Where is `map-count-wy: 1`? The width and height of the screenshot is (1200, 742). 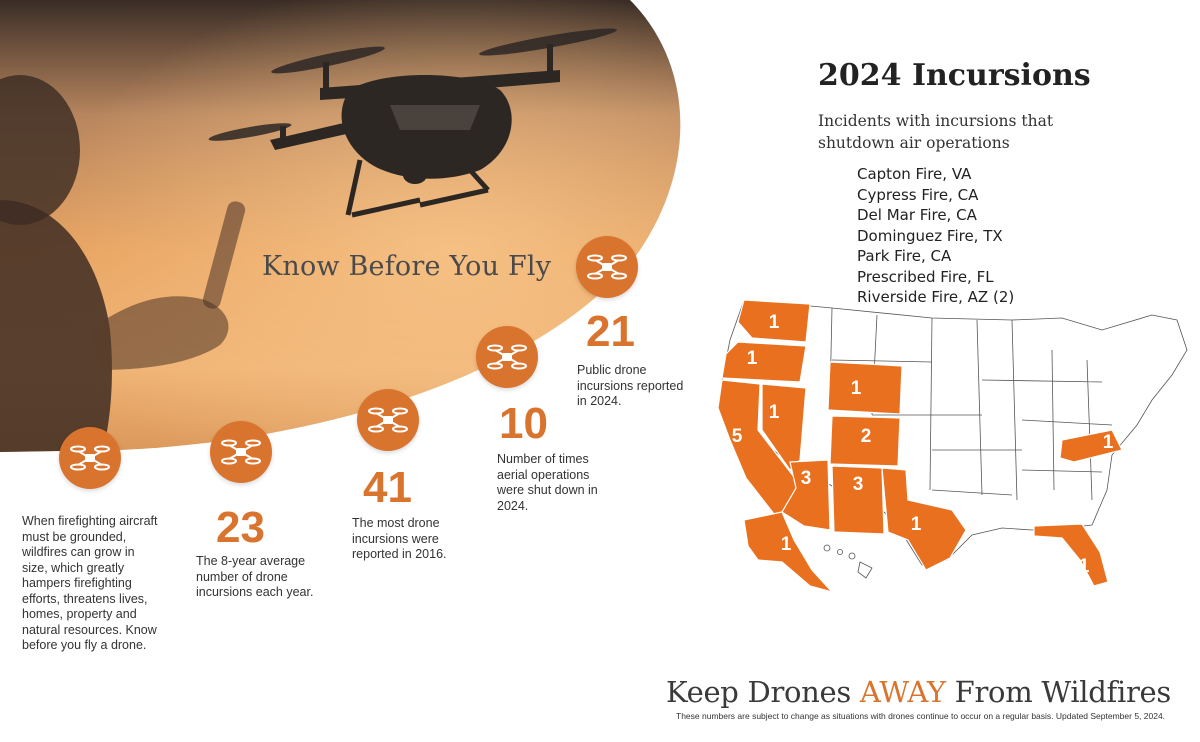 map-count-wy: 1 is located at coordinates (856, 388).